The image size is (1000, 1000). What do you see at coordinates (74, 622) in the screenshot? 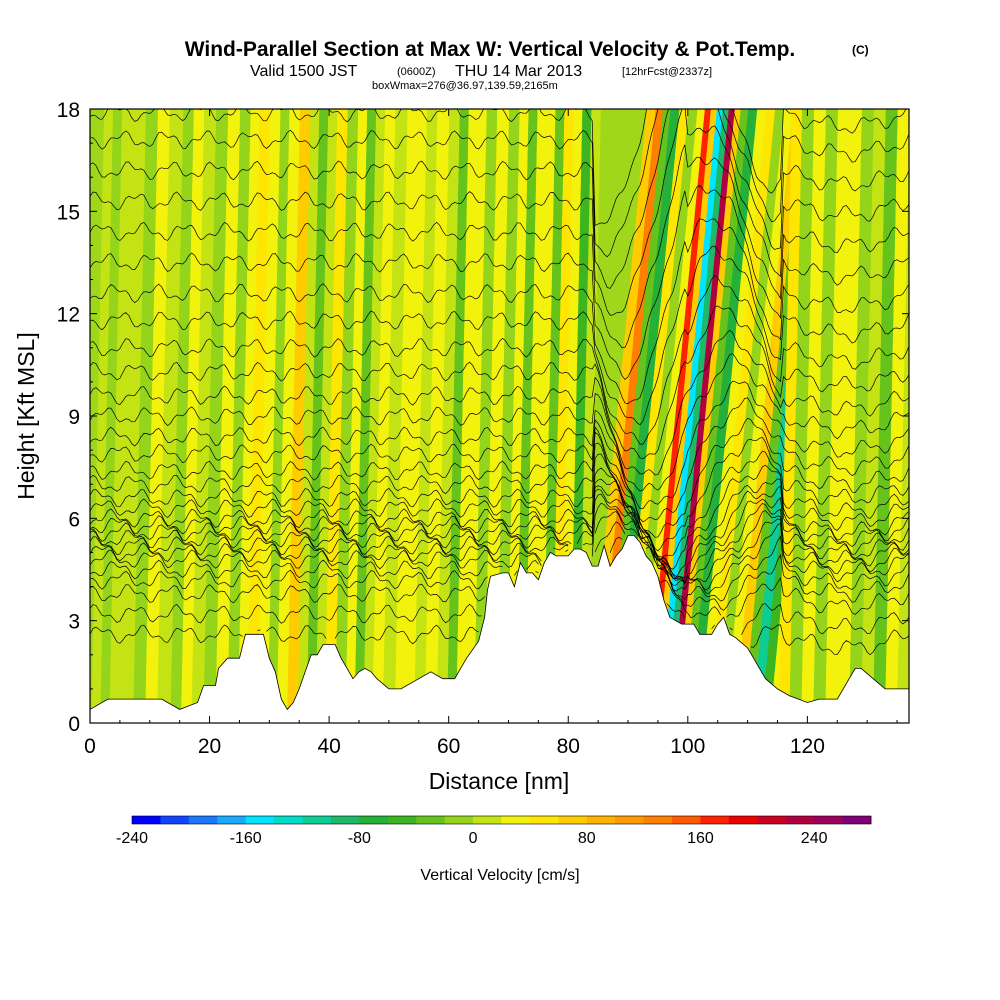
I see `y-tick-label: 3` at bounding box center [74, 622].